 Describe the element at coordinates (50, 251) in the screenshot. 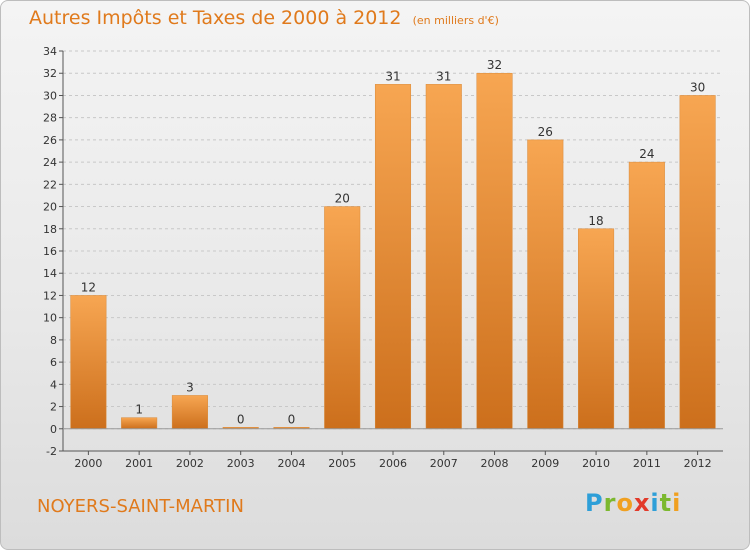

I see `y-tick-label: 16` at that location.